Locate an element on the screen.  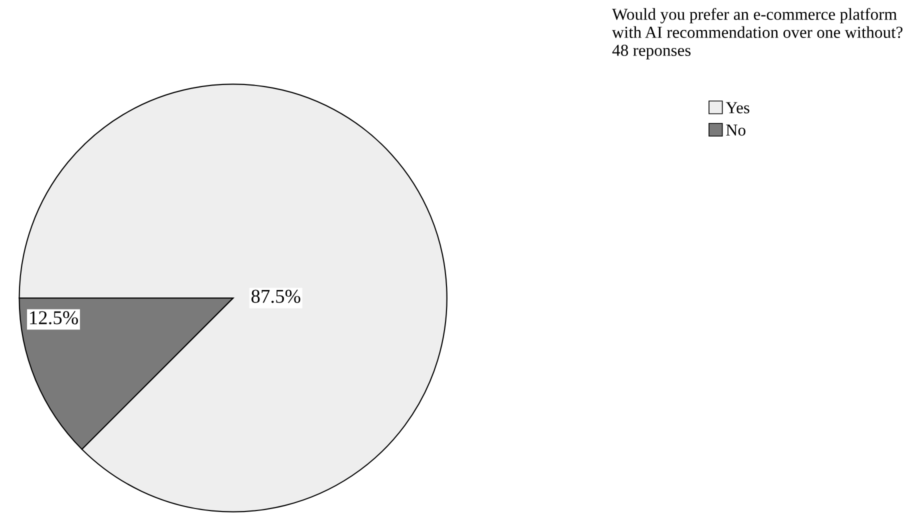
legend-label: Yes is located at coordinates (738, 108).